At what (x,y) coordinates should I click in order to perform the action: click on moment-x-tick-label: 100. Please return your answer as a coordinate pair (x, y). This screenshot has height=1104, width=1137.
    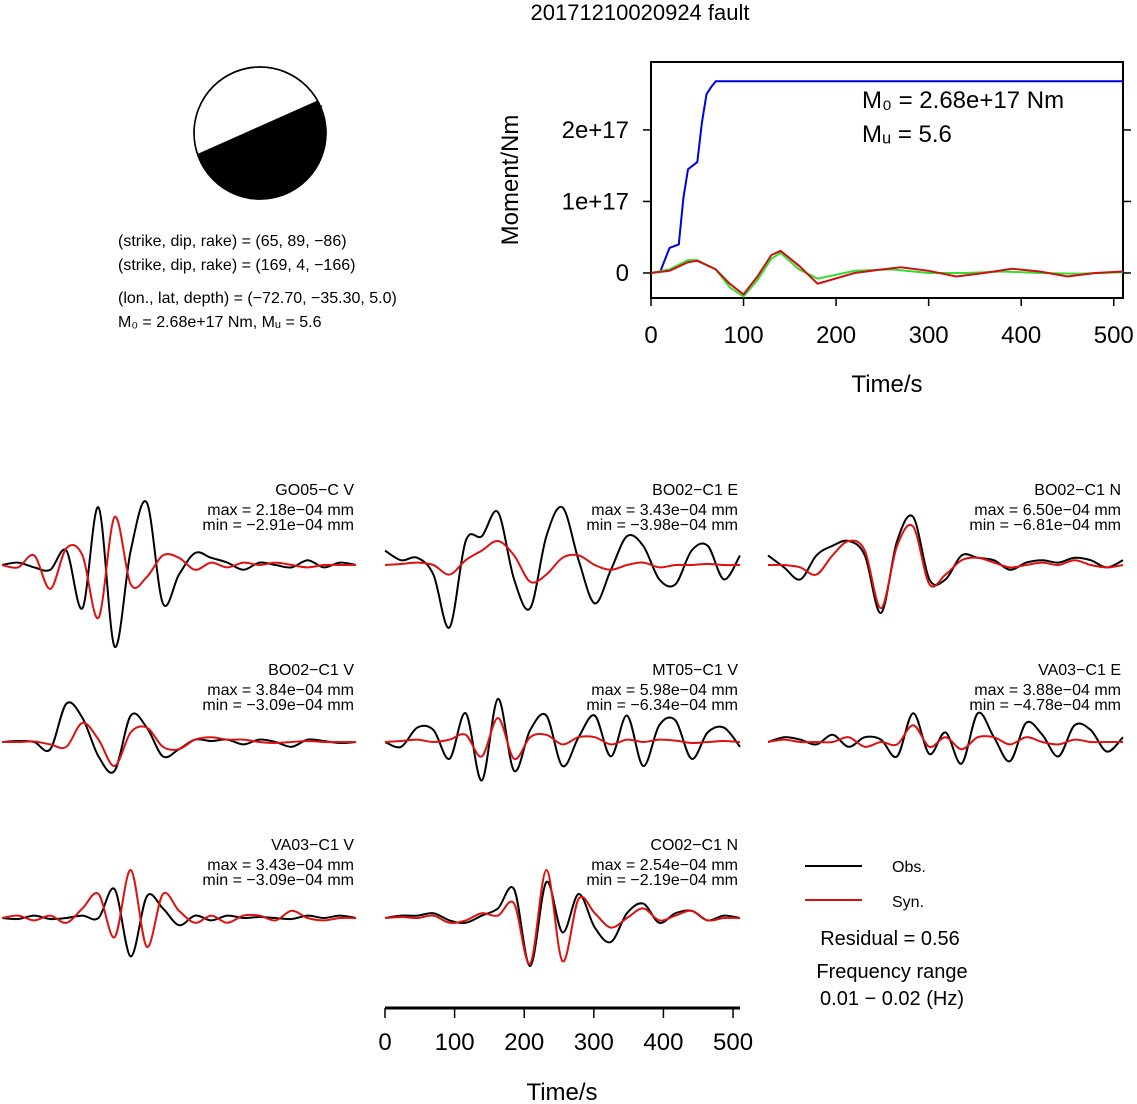
    Looking at the image, I should click on (744, 335).